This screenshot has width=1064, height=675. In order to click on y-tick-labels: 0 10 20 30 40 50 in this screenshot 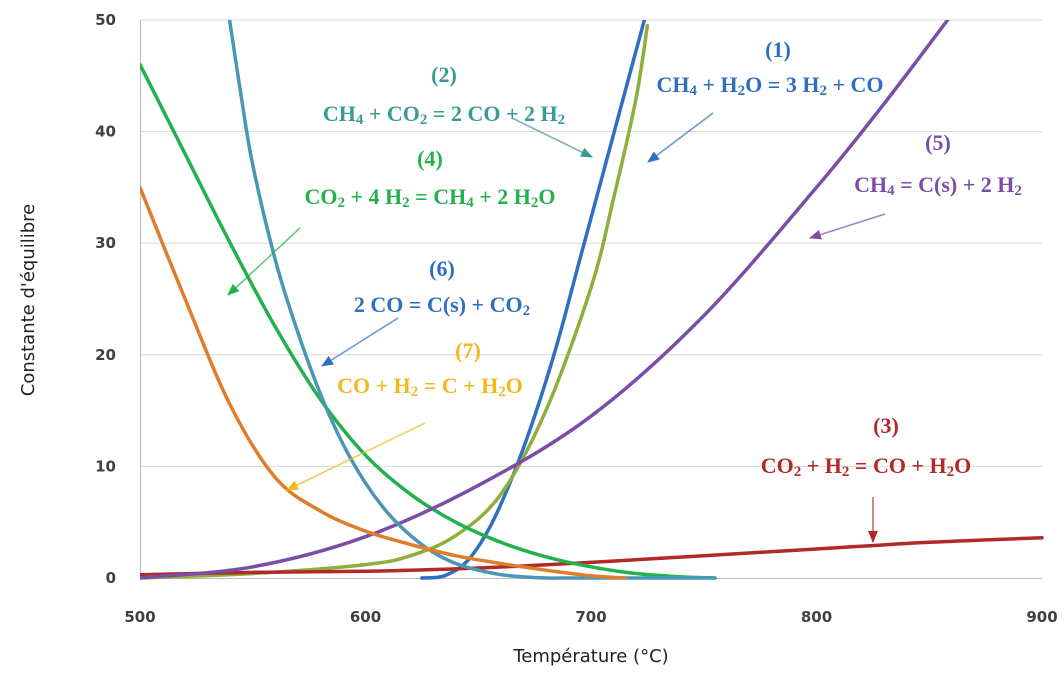, I will do `click(105, 299)`.